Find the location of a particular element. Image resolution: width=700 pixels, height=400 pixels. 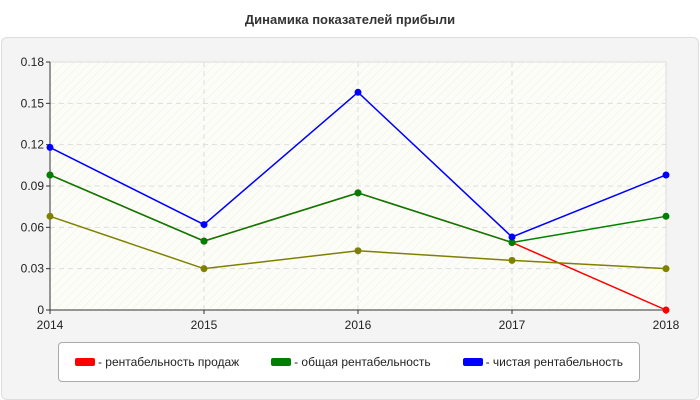

legend-item: - чистая рентабельность is located at coordinates (543, 362).